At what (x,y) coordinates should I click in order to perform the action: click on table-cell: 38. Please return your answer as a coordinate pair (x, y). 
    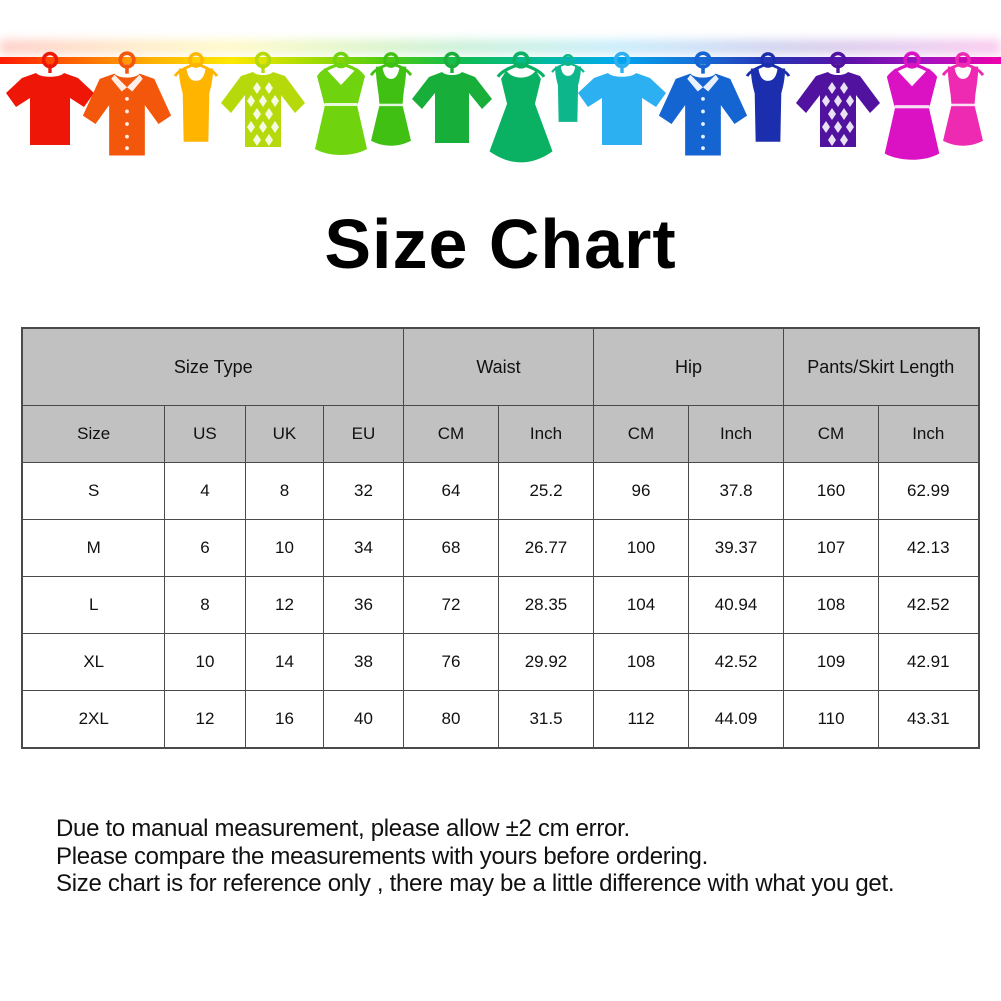
    Looking at the image, I should click on (363, 662).